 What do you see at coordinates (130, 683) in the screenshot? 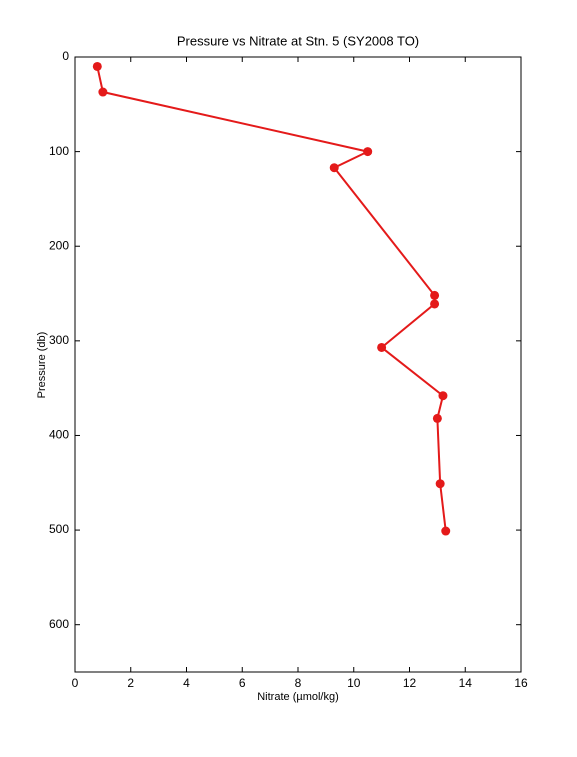
I see `x-tick-label: 2` at bounding box center [130, 683].